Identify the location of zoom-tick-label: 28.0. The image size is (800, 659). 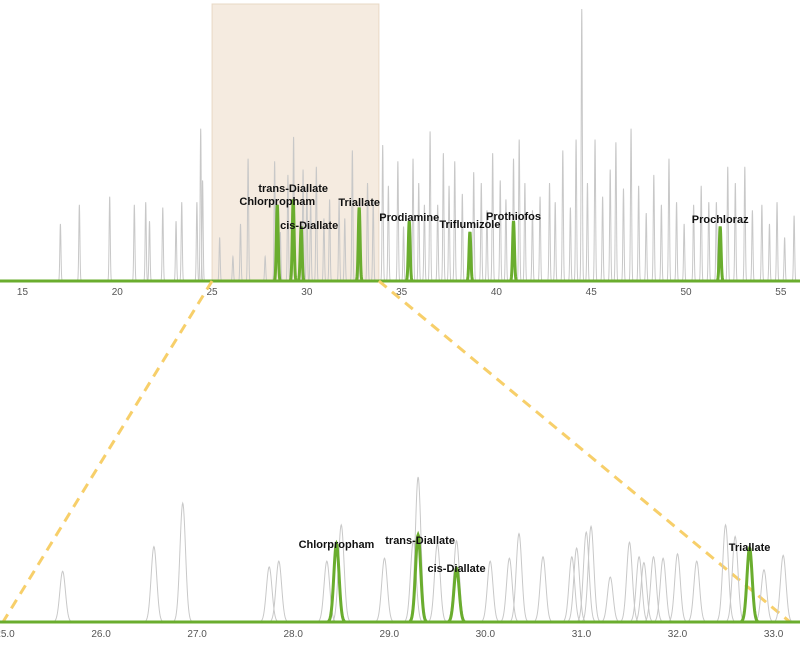
(293, 634).